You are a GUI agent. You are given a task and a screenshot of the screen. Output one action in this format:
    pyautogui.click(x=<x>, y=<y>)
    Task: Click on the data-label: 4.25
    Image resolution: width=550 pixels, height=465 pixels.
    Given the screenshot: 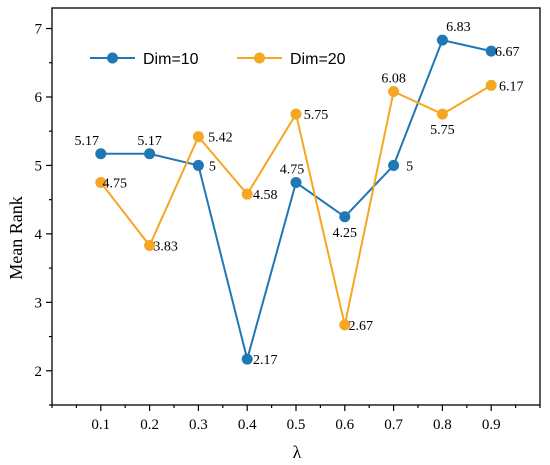 What is the action you would take?
    pyautogui.click(x=345, y=233)
    